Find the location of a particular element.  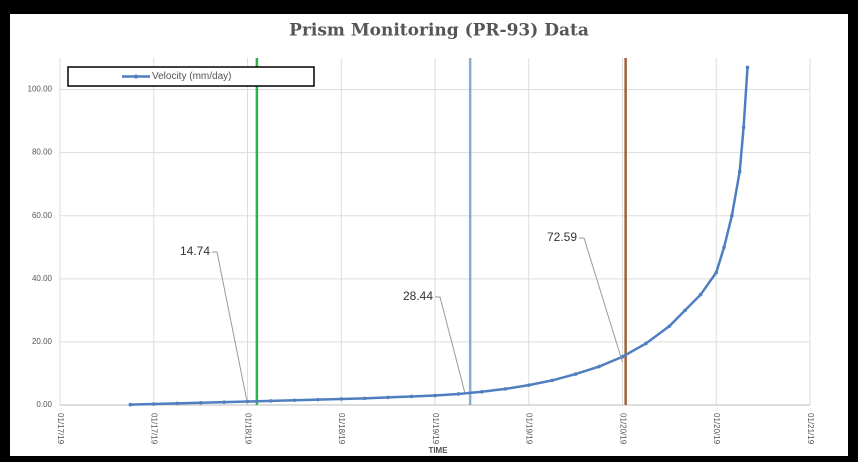

legend-box is located at coordinates (191, 76).